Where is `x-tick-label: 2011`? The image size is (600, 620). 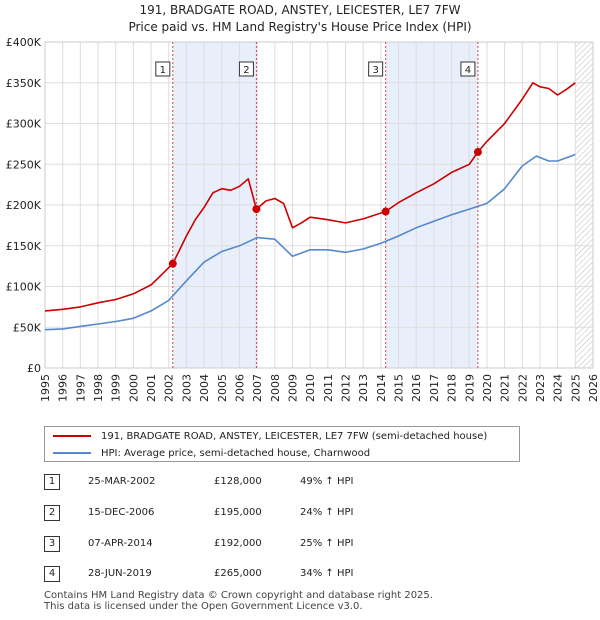 x-tick-label: 2011 is located at coordinates (328, 388).